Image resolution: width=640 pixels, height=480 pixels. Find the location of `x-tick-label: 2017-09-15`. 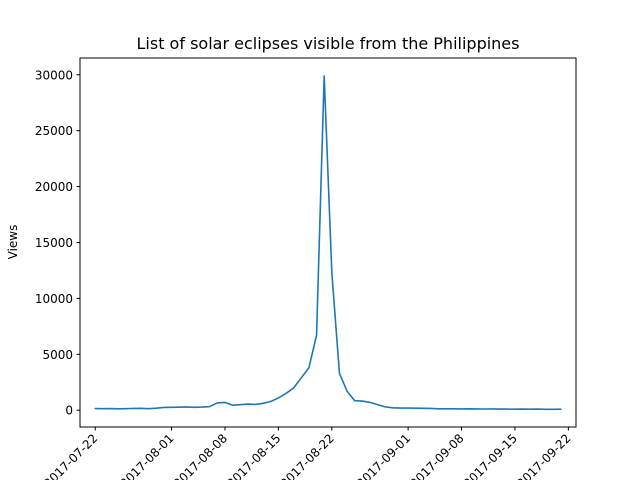

x-tick-label: 2017-09-15 is located at coordinates (490, 455).